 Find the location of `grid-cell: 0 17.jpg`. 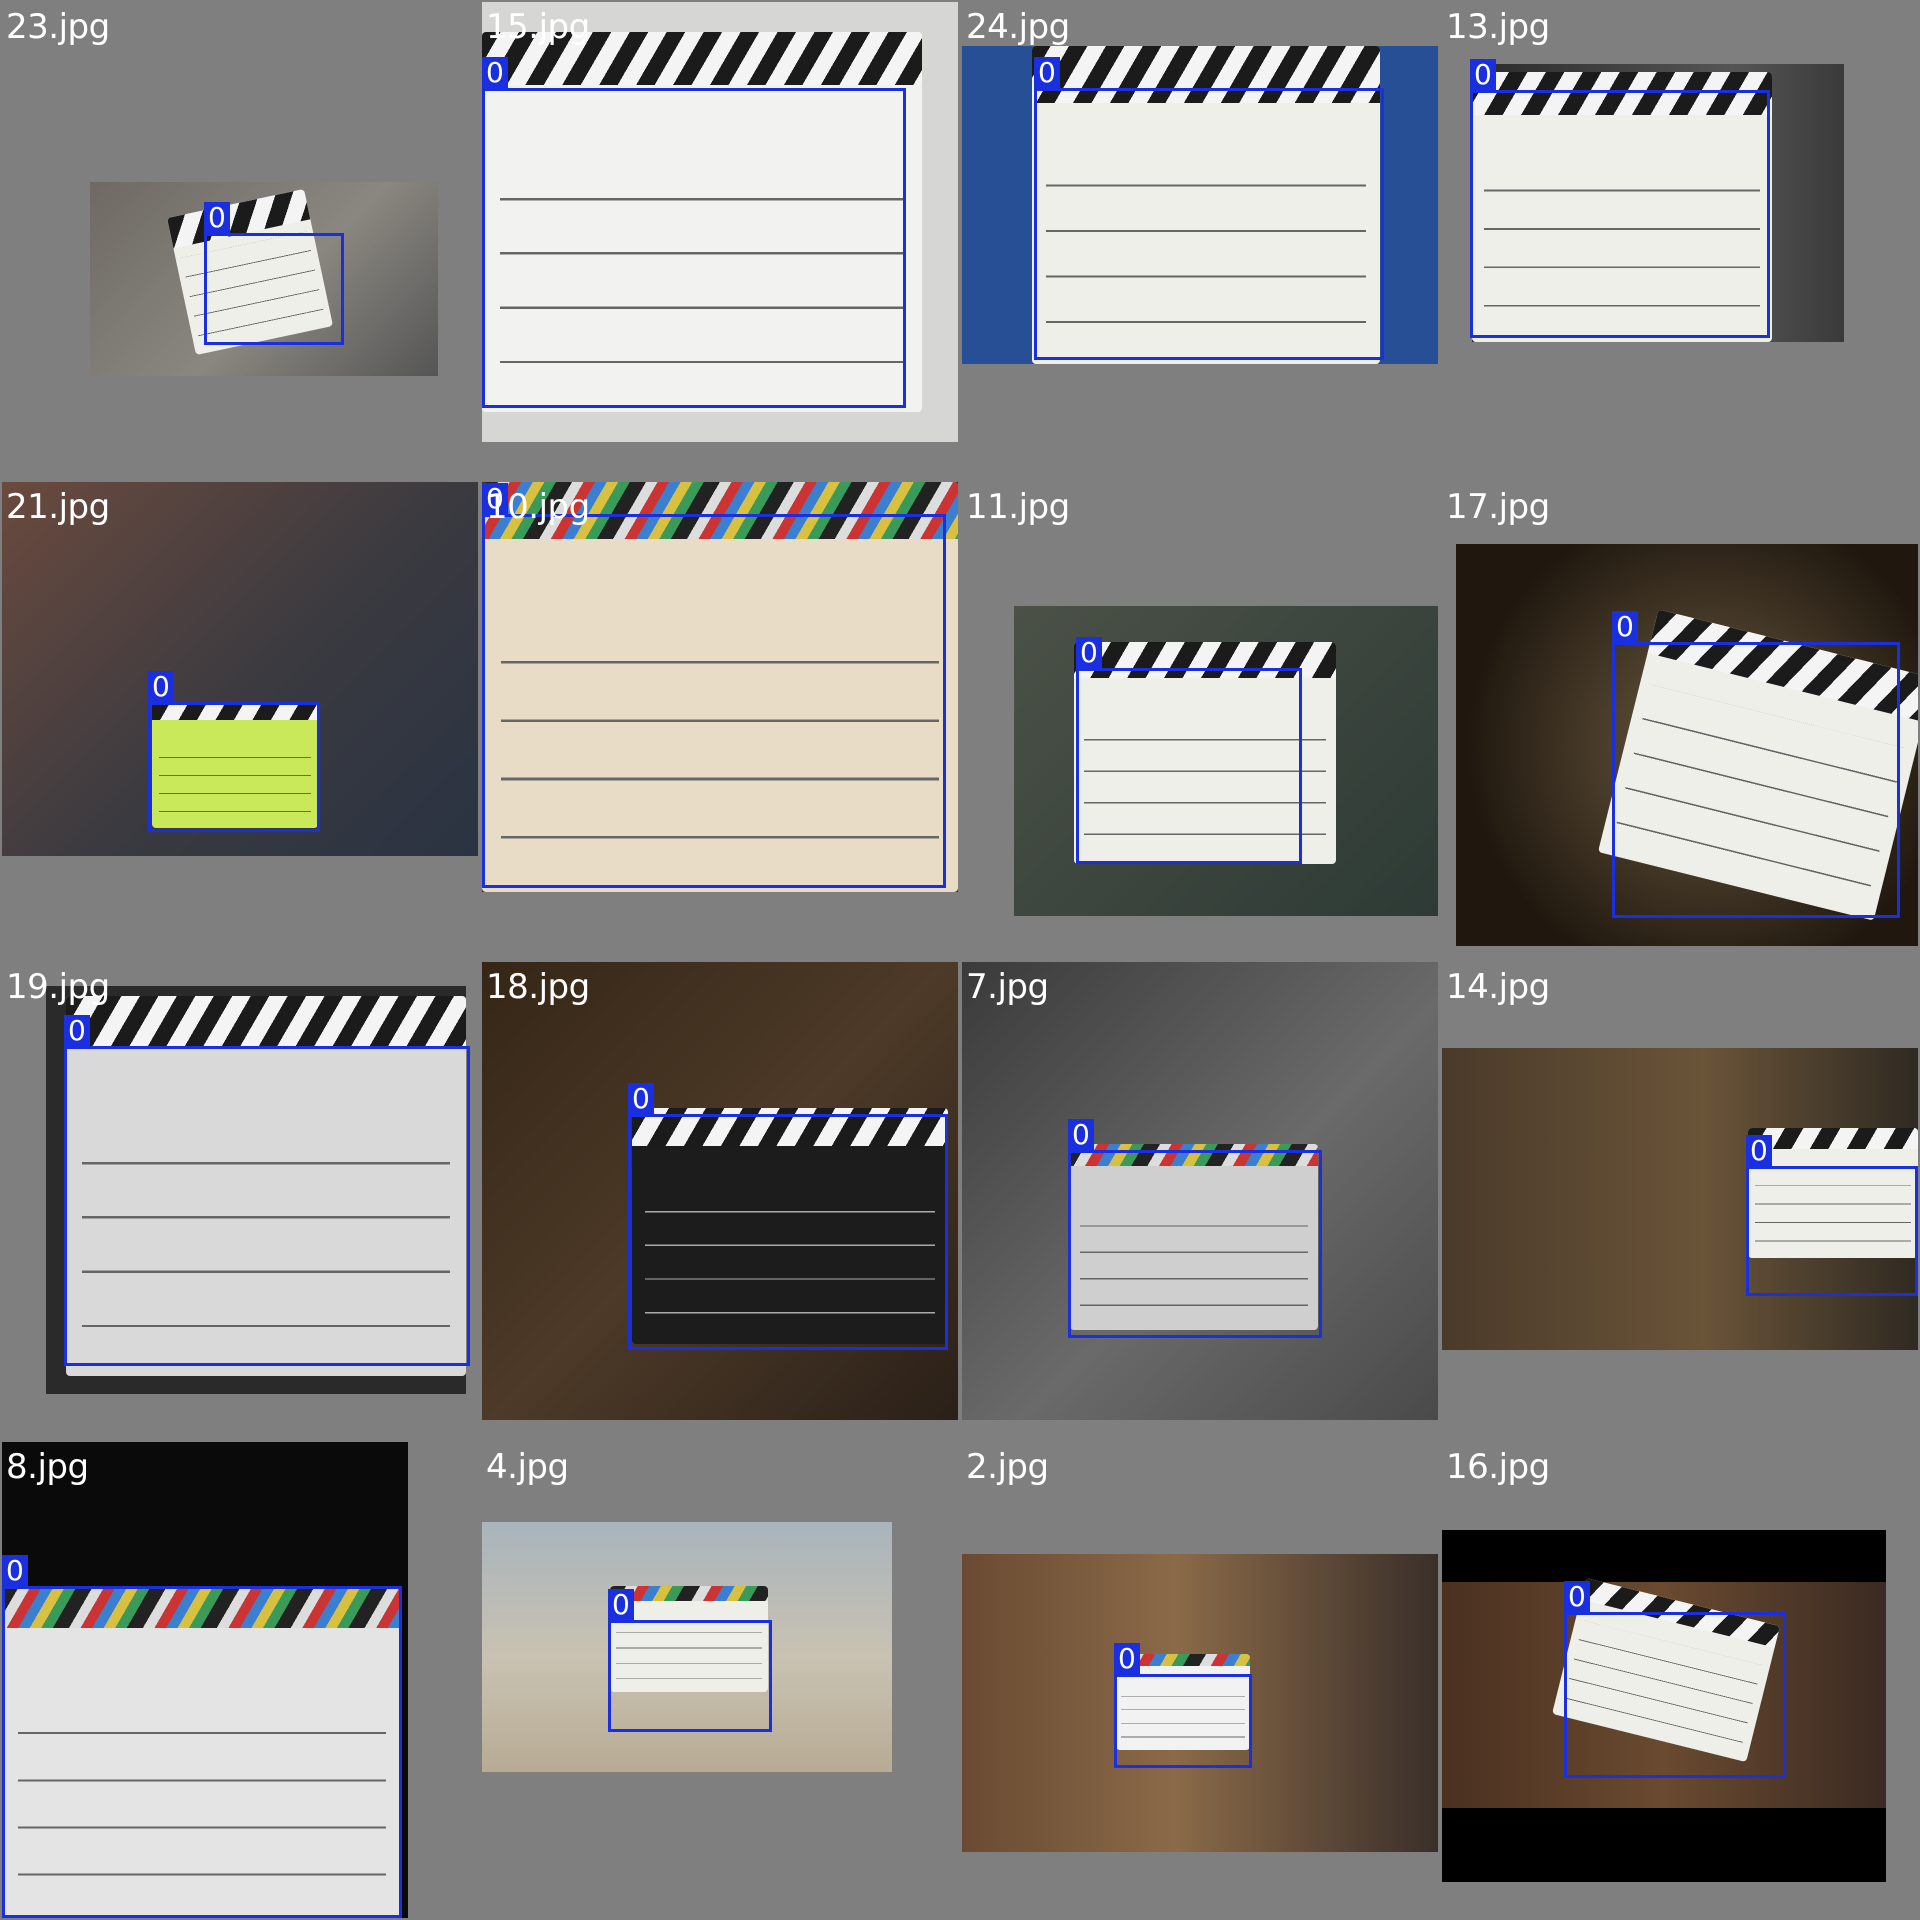

grid-cell: 0 17.jpg is located at coordinates (1680, 720).